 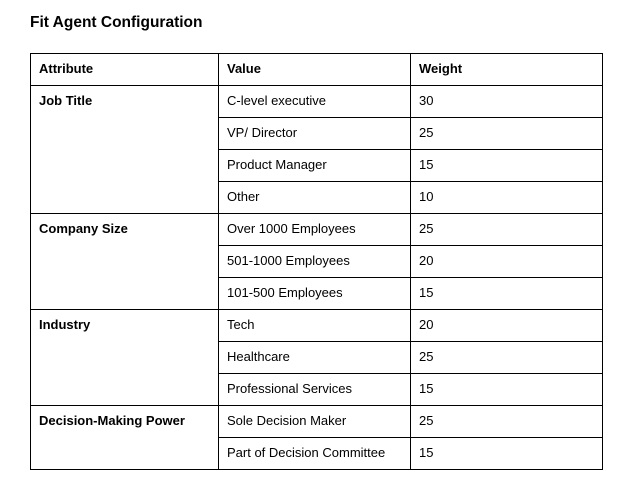 I want to click on value-cell: 101-500 Employees, so click(x=314, y=293).